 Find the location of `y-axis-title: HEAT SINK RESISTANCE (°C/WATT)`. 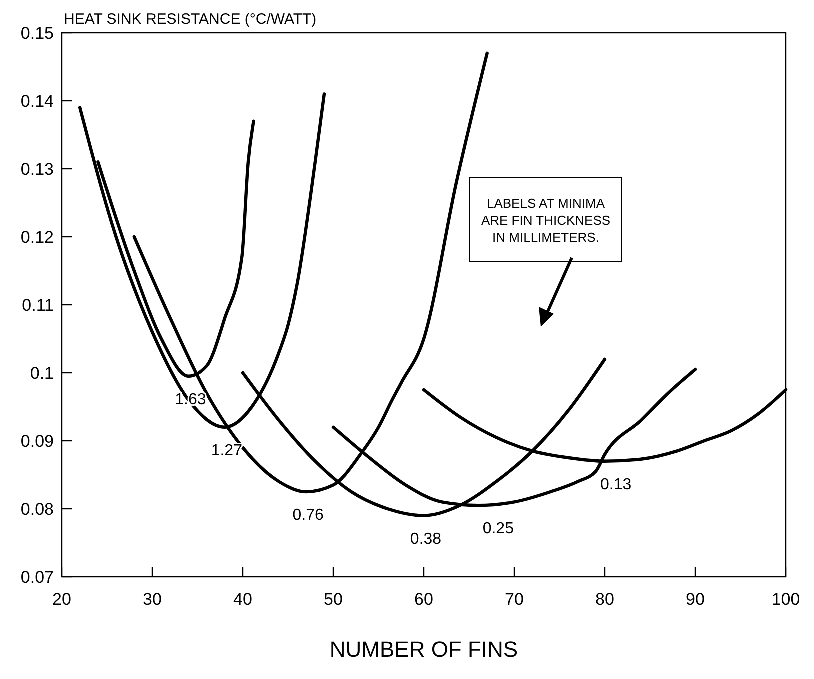

y-axis-title: HEAT SINK RESISTANCE (°C/WATT) is located at coordinates (190, 19).